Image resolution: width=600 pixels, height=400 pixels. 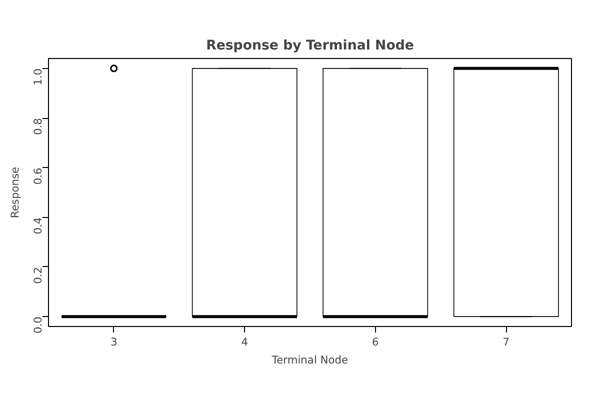 What do you see at coordinates (309, 360) in the screenshot?
I see `x-axis-title: Terminal Node` at bounding box center [309, 360].